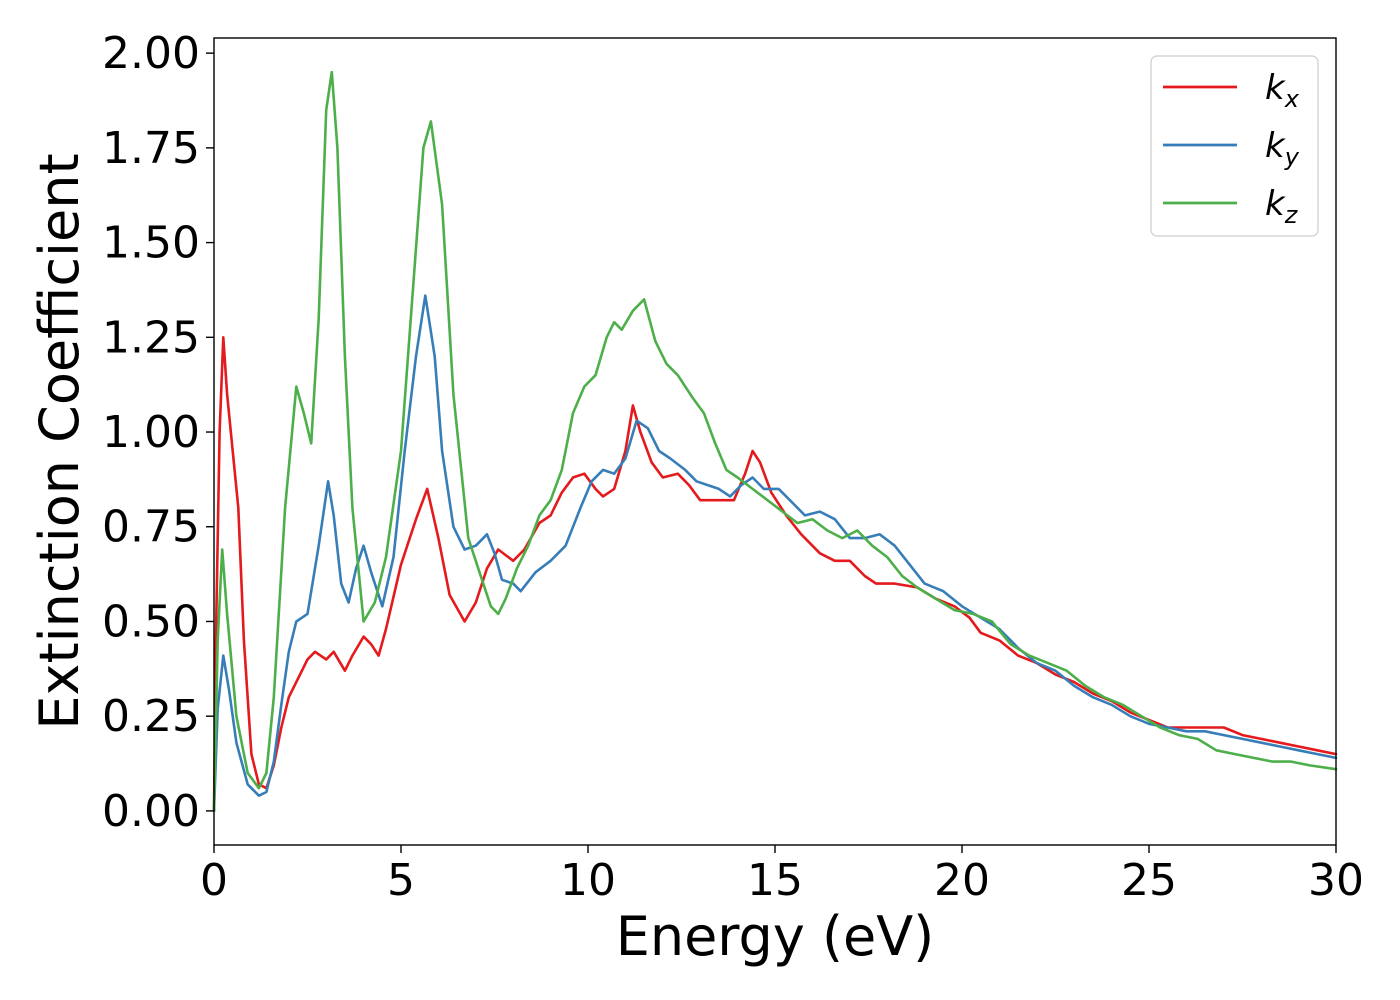 The width and height of the screenshot is (1400, 1000). I want to click on x-tick-label: 30, so click(1336, 880).